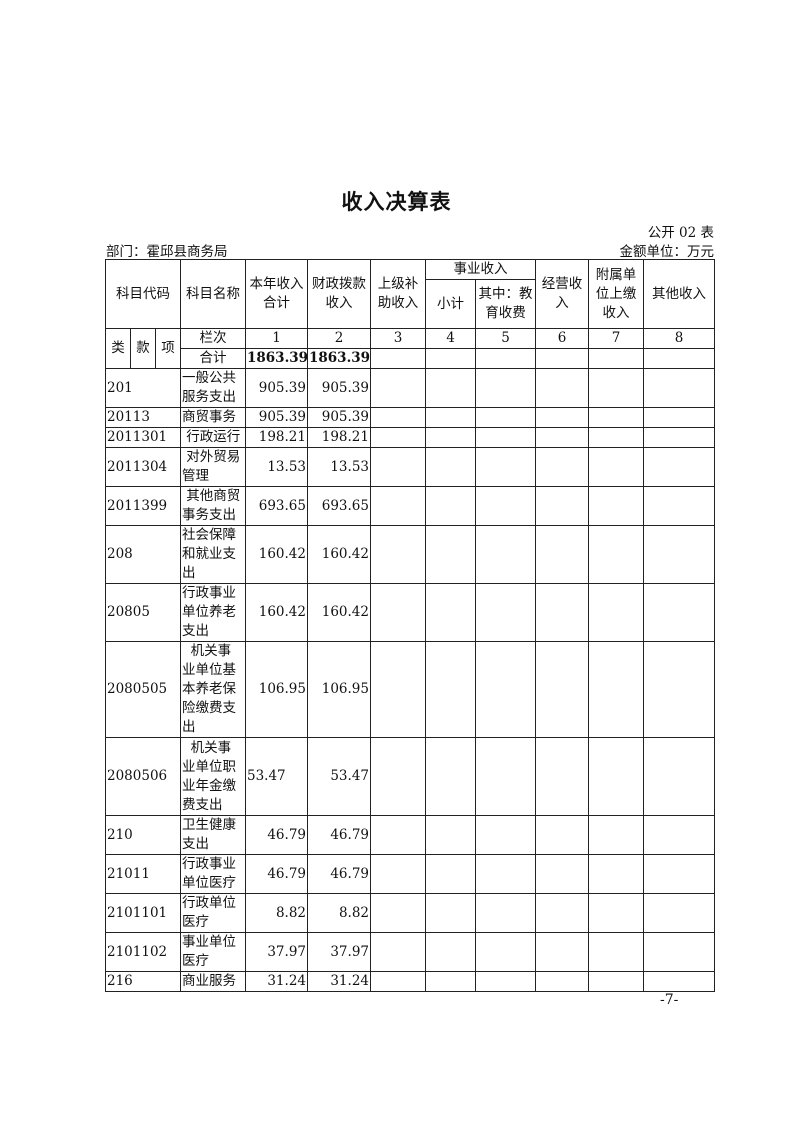 The image size is (793, 1122). I want to click on row-value: 905.39, so click(276, 417).